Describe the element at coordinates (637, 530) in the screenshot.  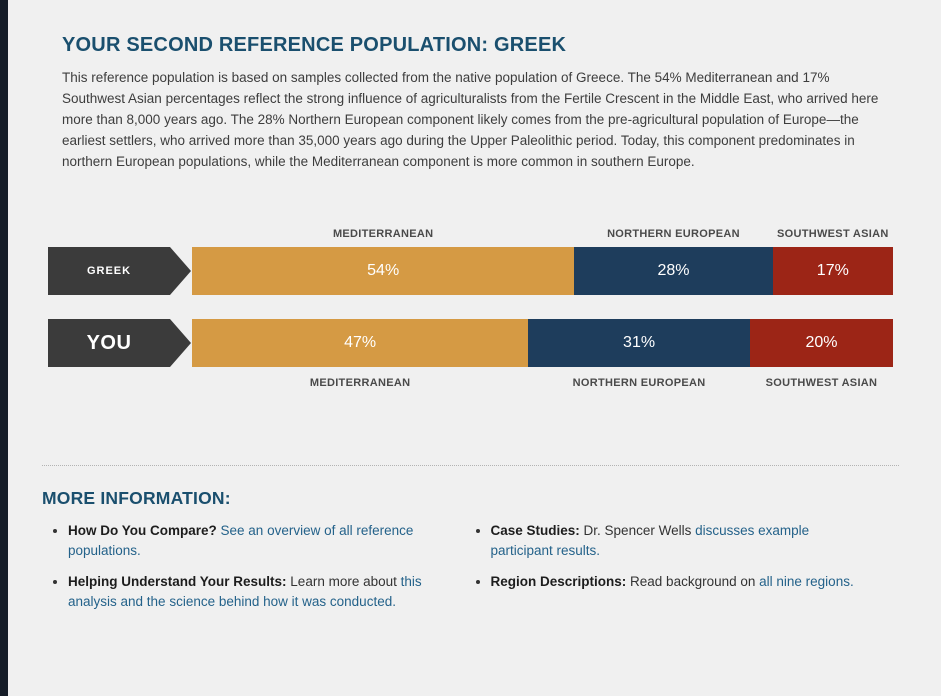
I see `bullet-text: Dr. Spencer Wells` at that location.